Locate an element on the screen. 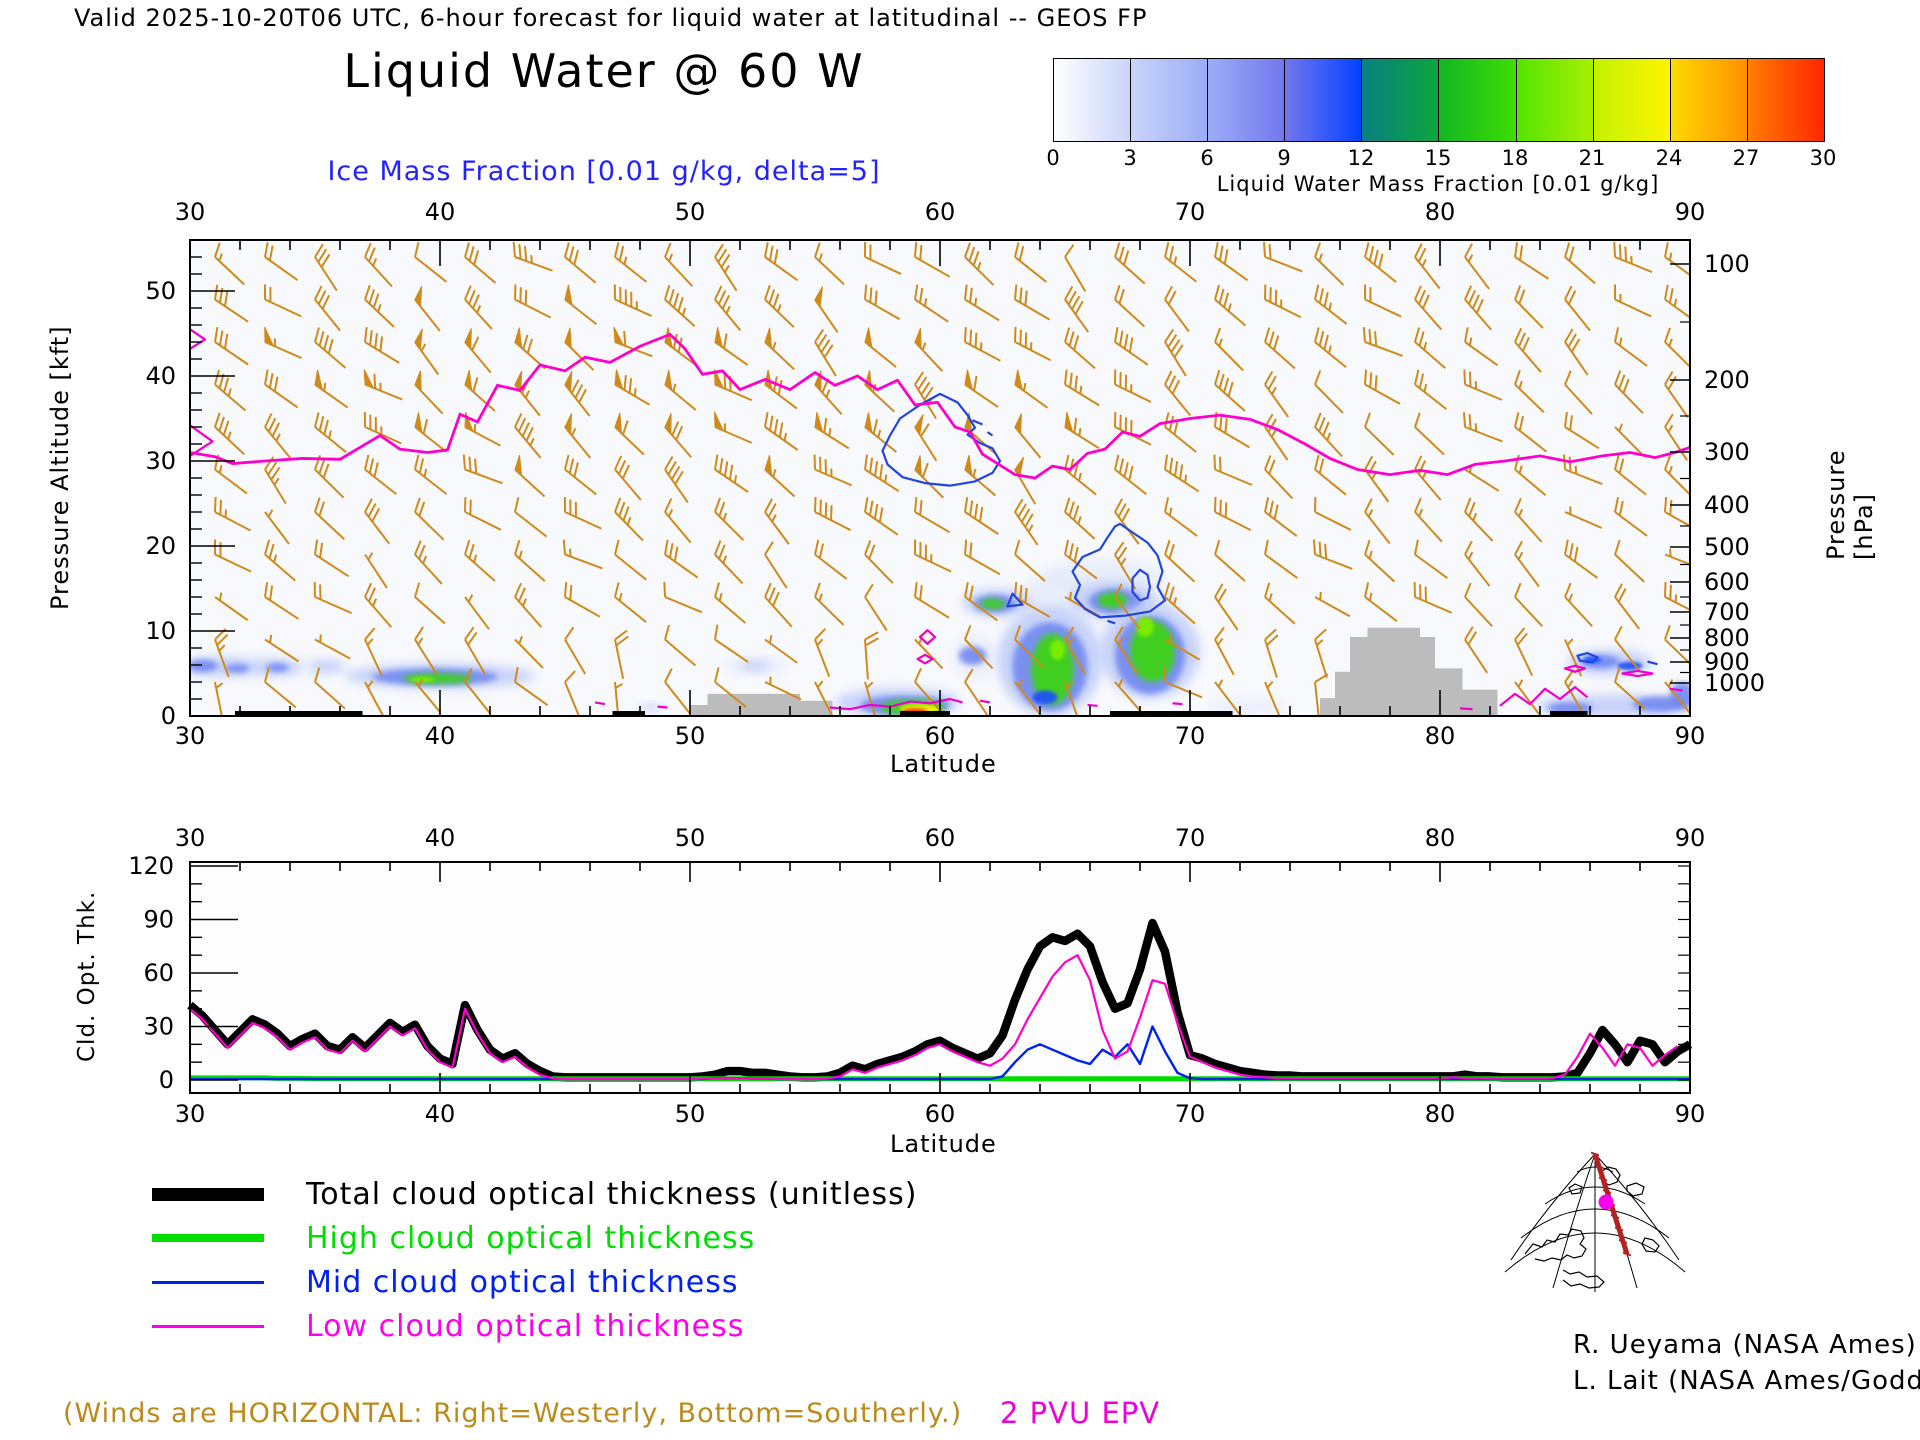 The image size is (1920, 1440). credit-line-2: L. Lait (NASA Ames/Goddard) is located at coordinates (1746, 1381).